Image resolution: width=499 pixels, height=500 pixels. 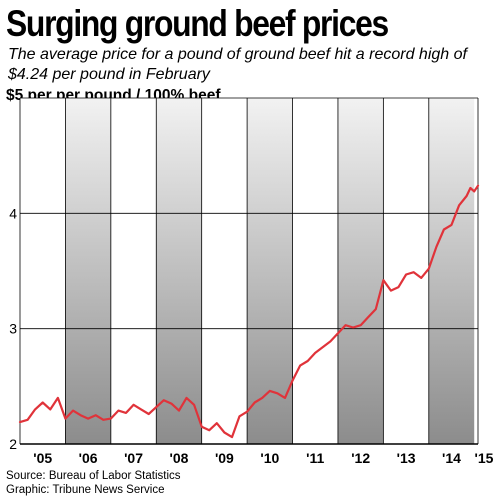 I want to click on x-tick-label: '13, so click(x=406, y=458).